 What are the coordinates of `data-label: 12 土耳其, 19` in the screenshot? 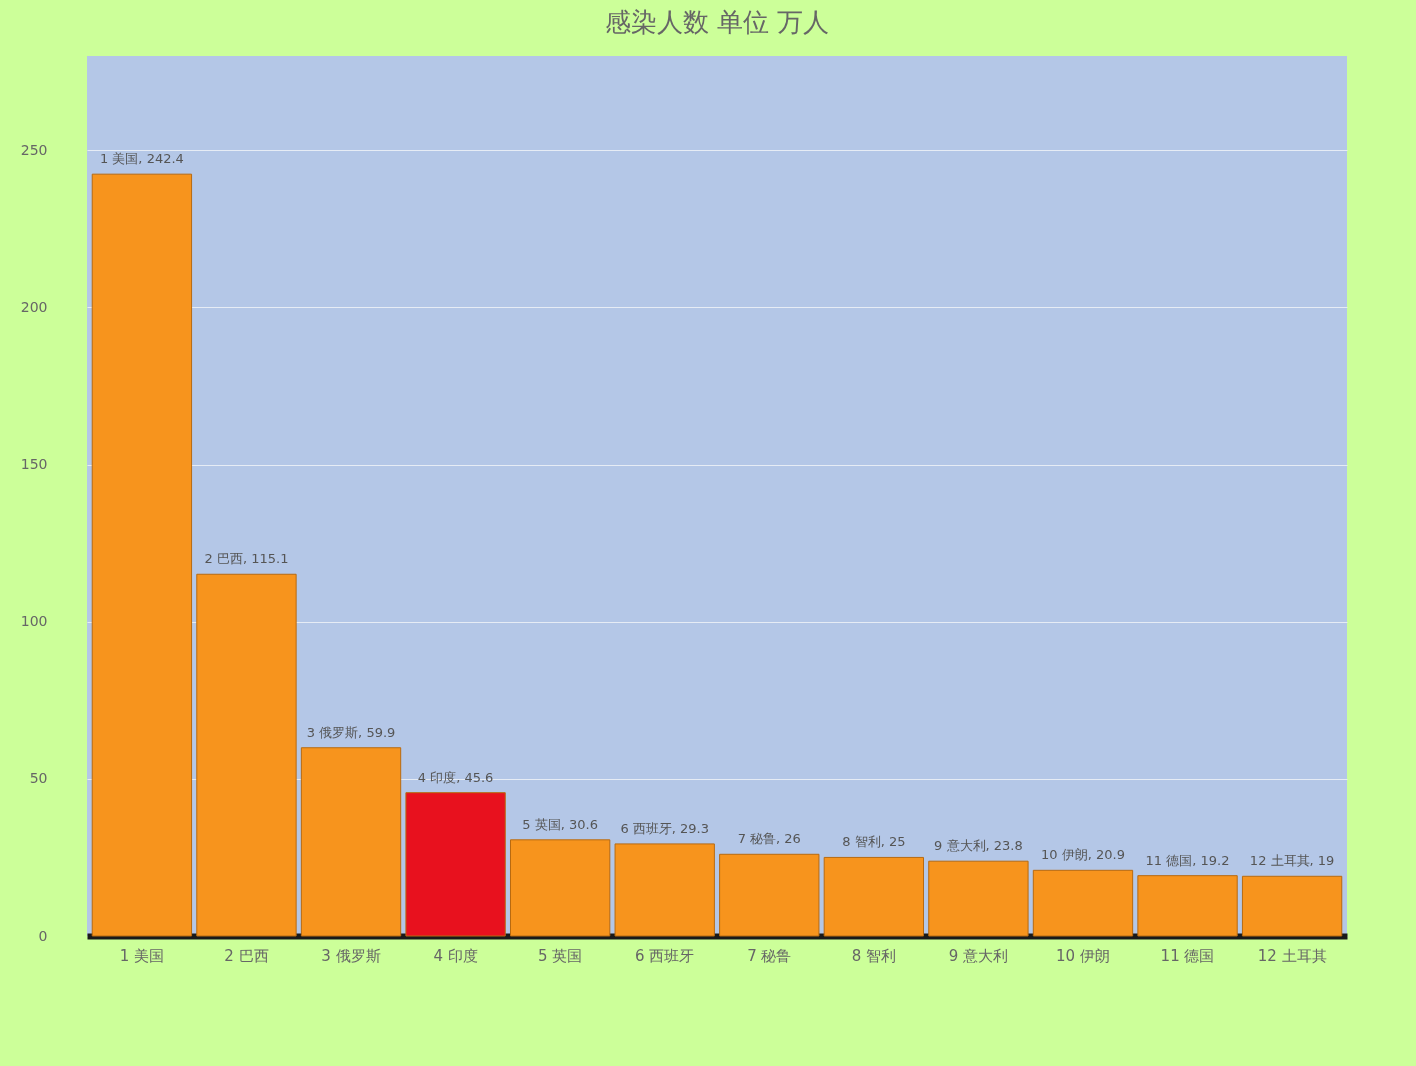 It's located at (1292, 861).